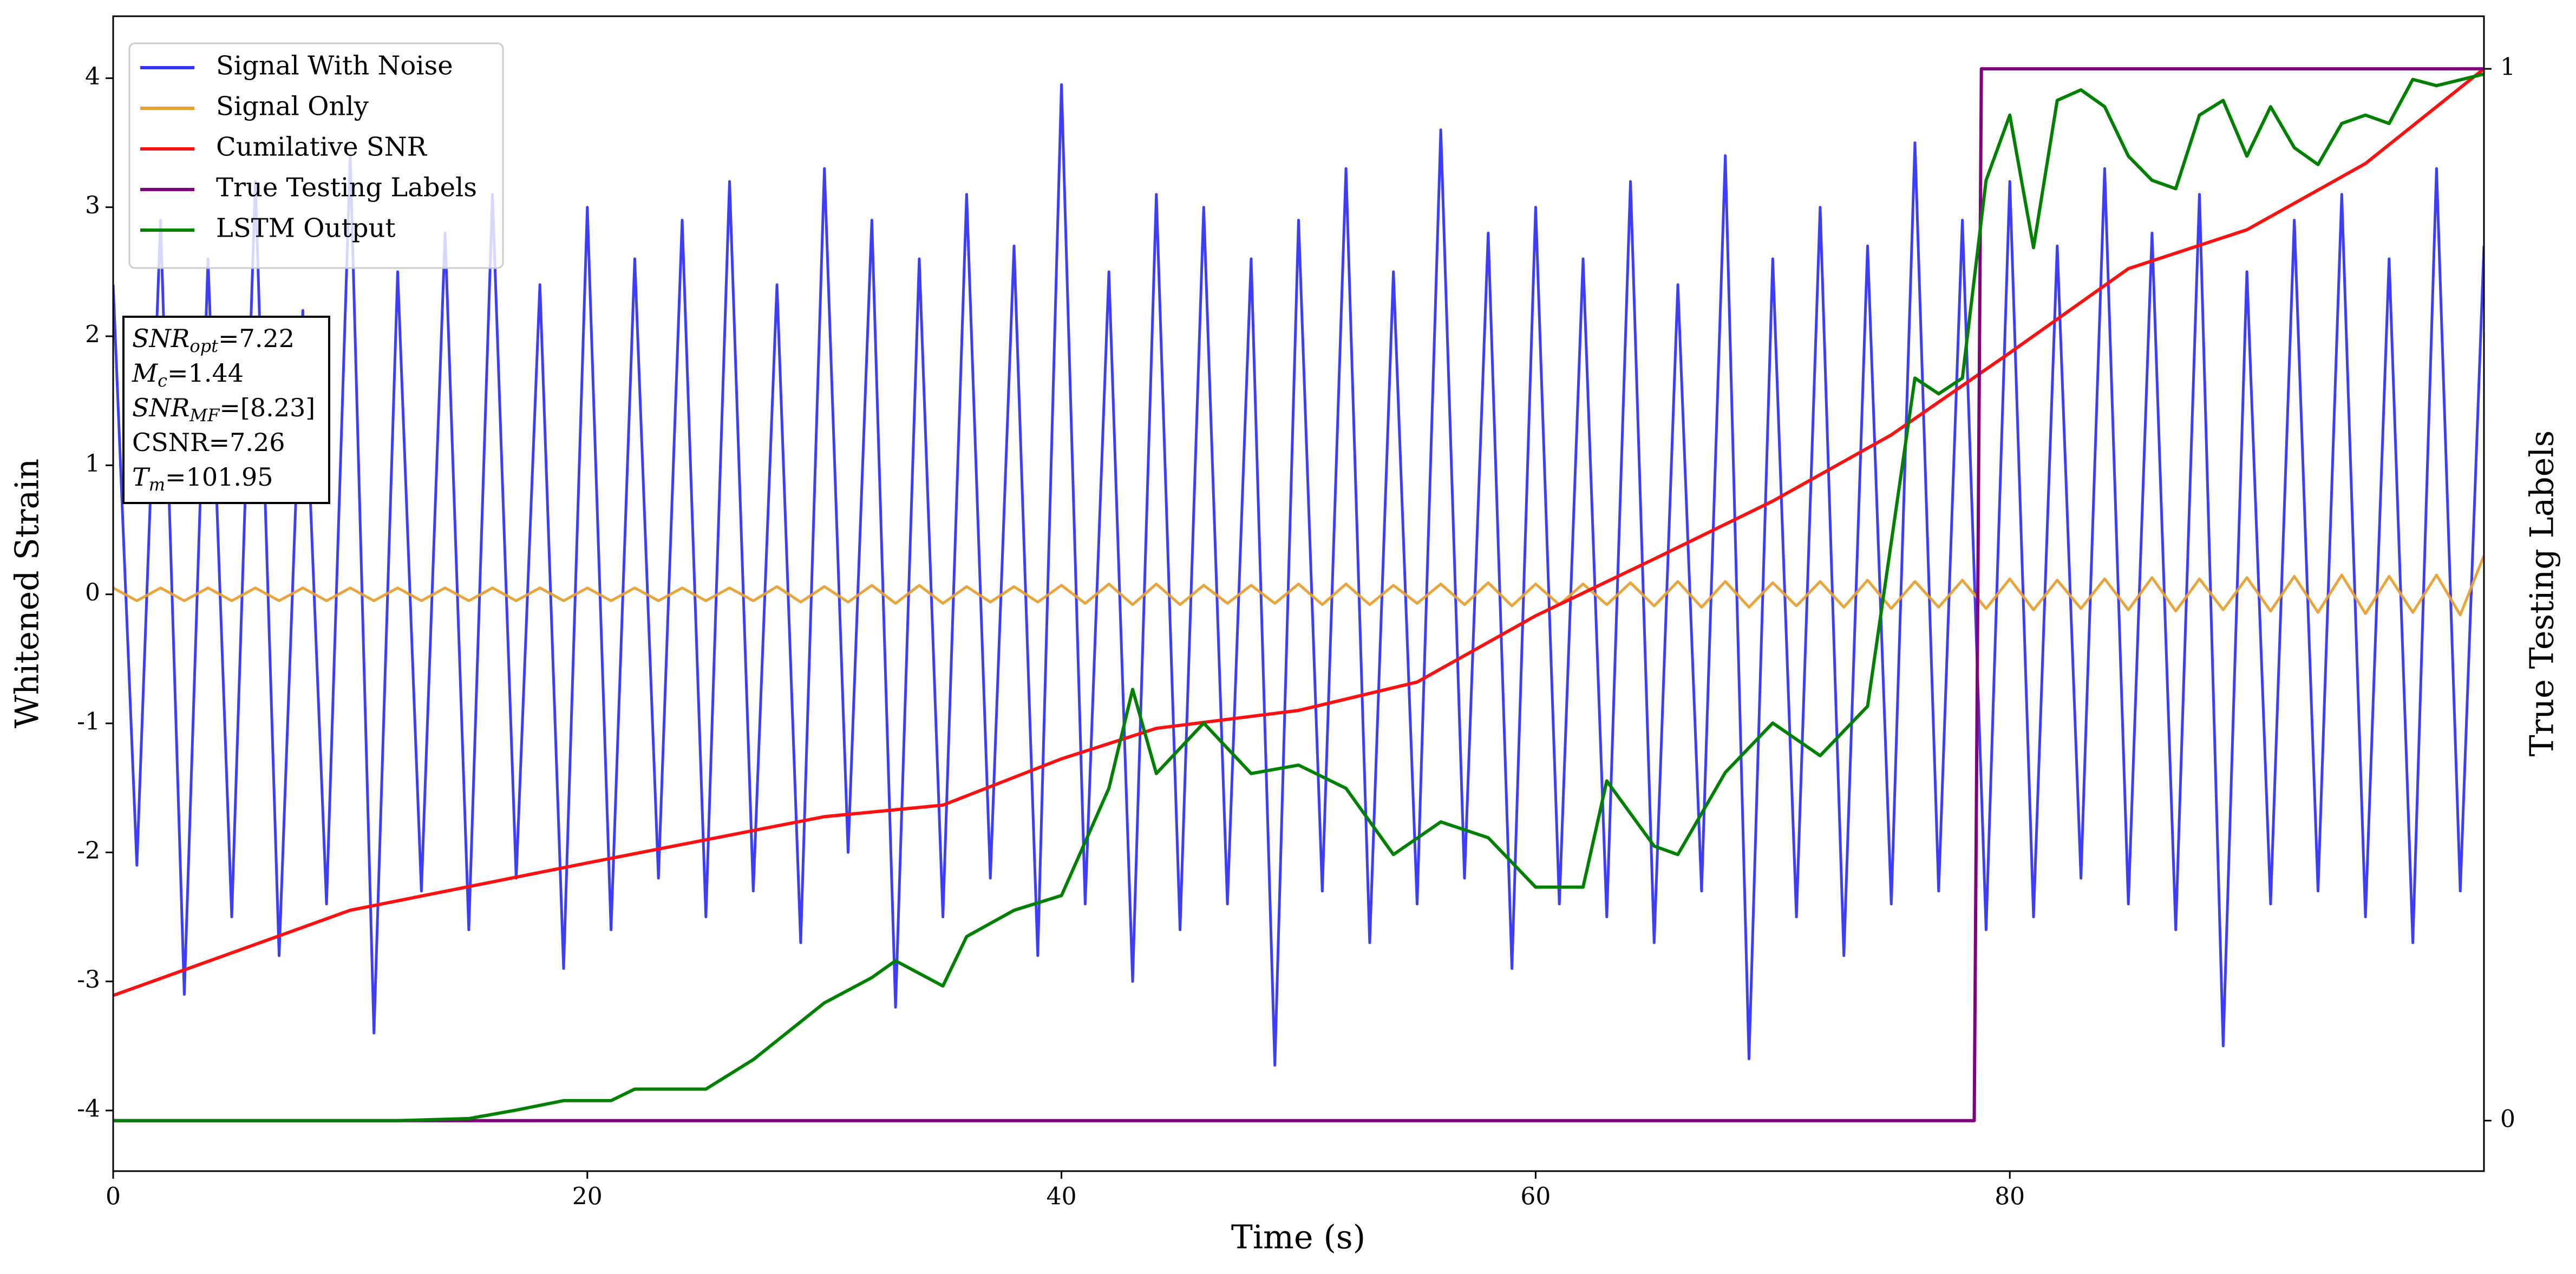 This screenshot has height=1274, width=2576. I want to click on y-tick-label: -3, so click(88, 980).